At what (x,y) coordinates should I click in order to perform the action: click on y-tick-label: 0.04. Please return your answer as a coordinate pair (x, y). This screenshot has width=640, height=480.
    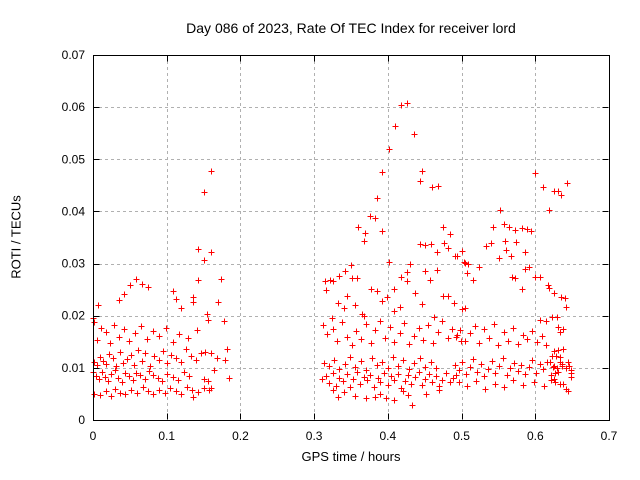
    Looking at the image, I should click on (74, 211).